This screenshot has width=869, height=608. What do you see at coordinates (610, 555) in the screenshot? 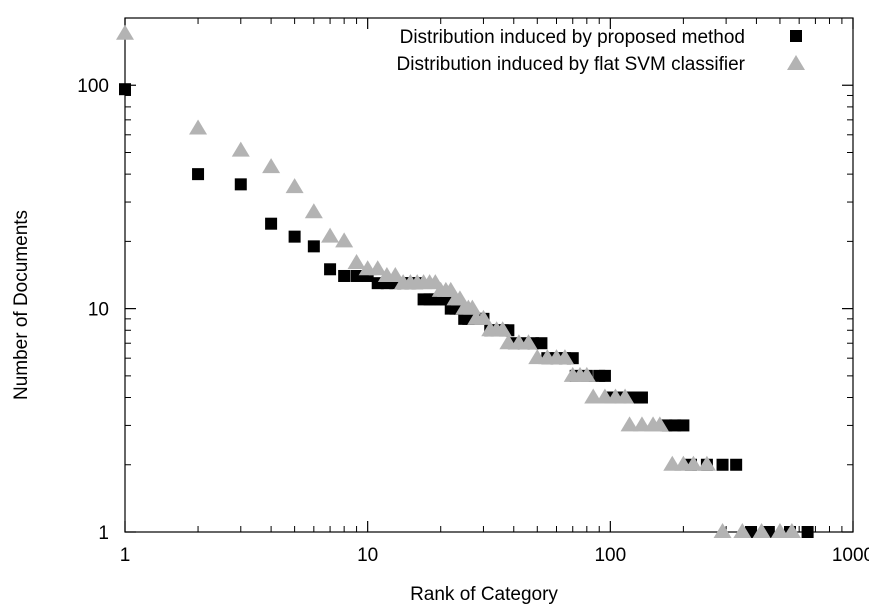
I see `x-tick-label: 100` at bounding box center [610, 555].